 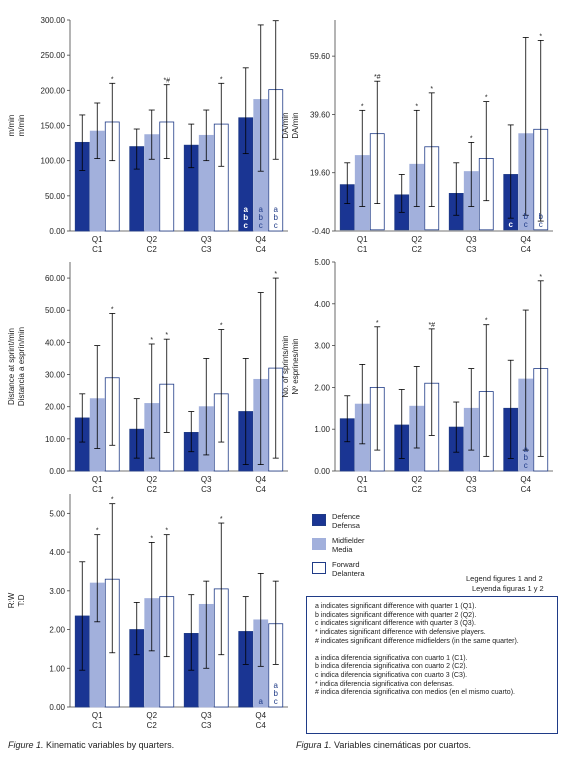 What do you see at coordinates (151, 340) in the screenshot?
I see `chart3-annotation-1: *` at bounding box center [151, 340].